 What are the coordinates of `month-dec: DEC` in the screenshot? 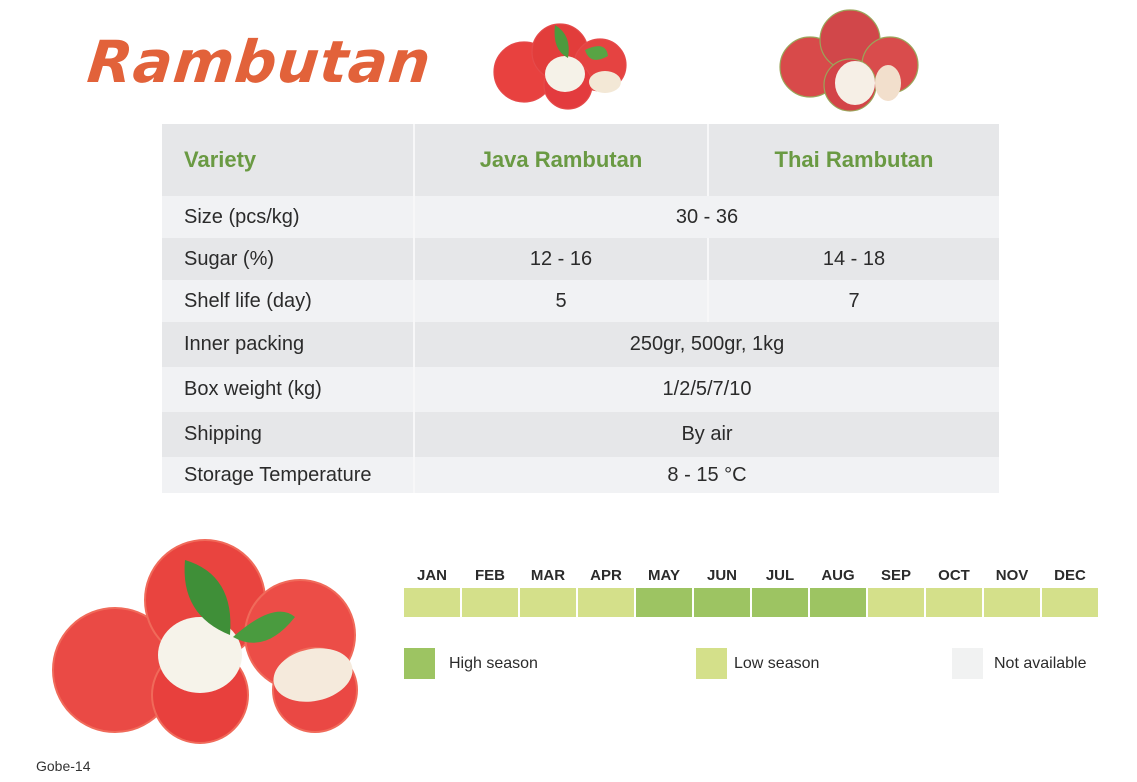 It's located at (1070, 591).